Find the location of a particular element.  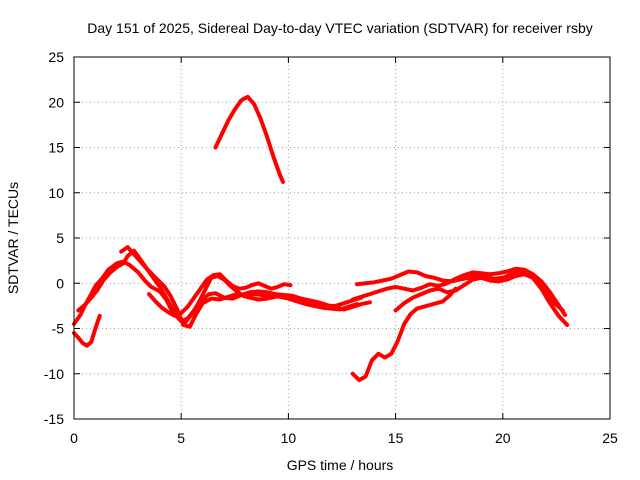

y-tick-label: 15 is located at coordinates (56, 148).